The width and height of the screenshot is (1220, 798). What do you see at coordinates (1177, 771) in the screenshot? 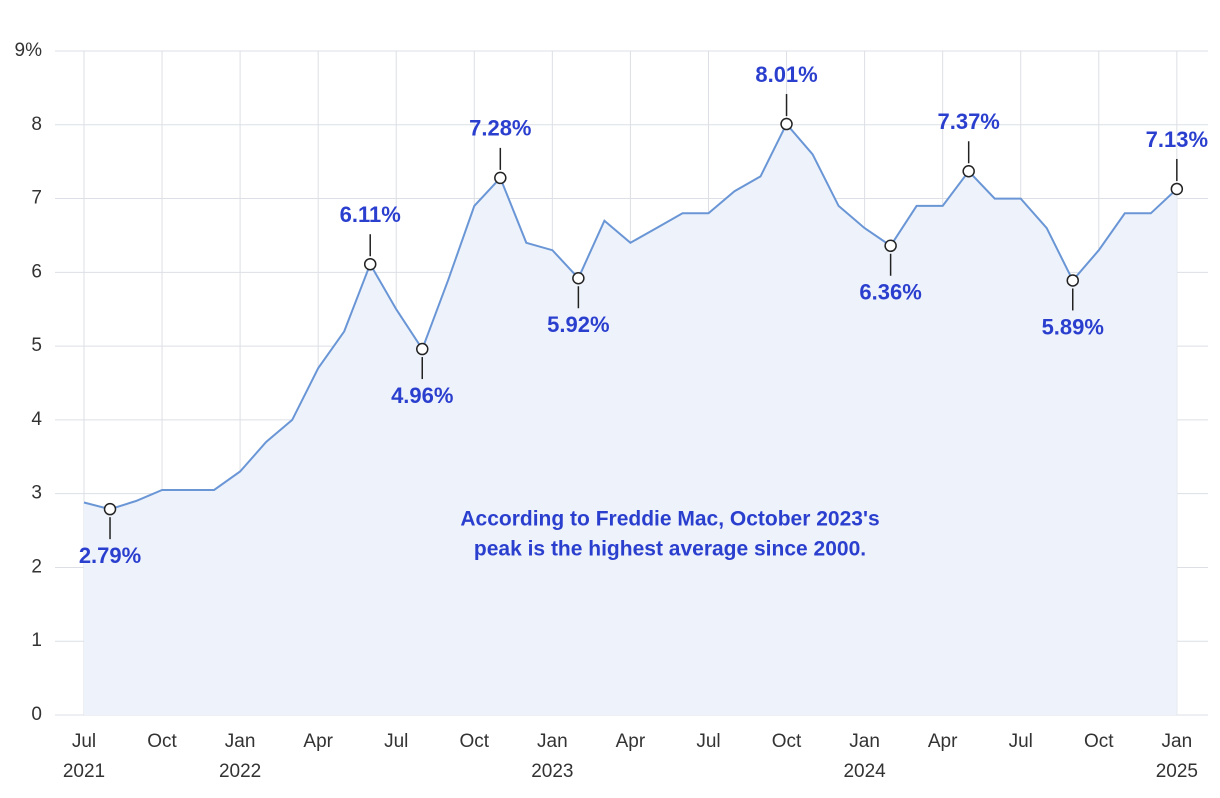
I see `x-tick-year: 2025` at bounding box center [1177, 771].